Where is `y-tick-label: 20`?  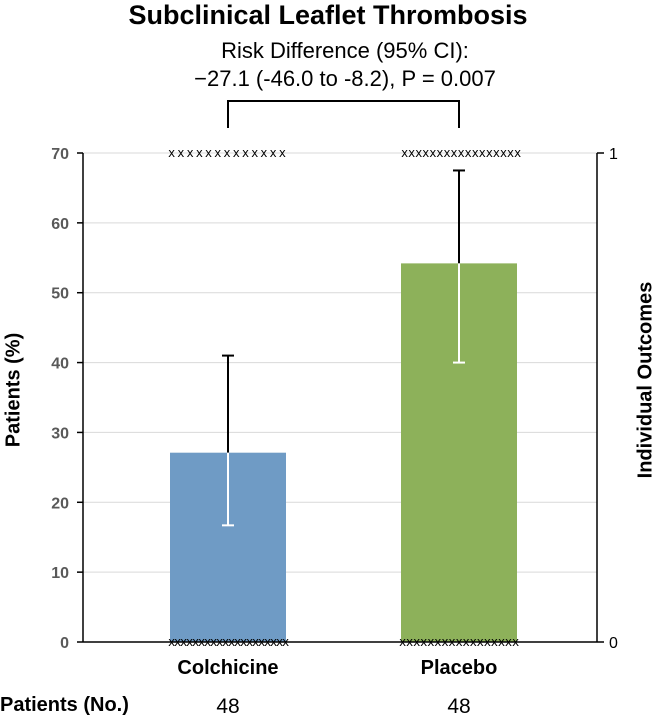 y-tick-label: 20 is located at coordinates (60, 503).